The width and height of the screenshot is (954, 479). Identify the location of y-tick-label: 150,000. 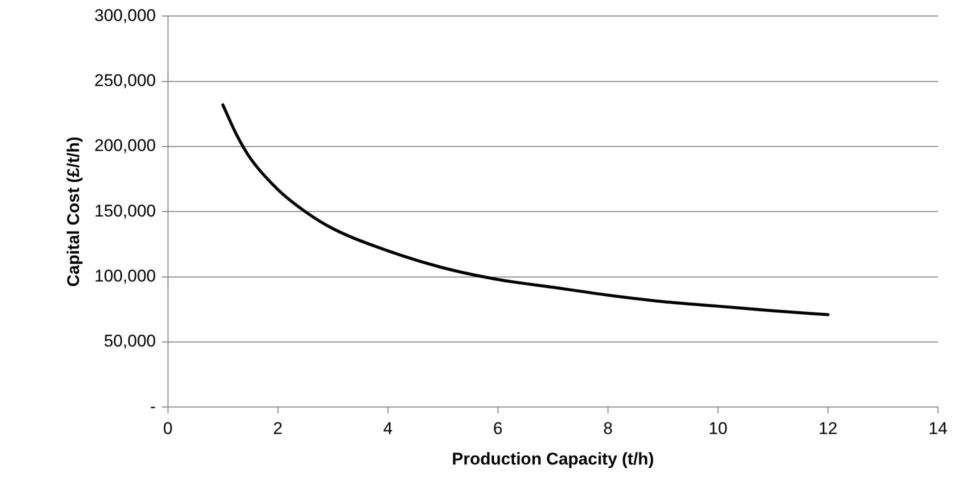
(125, 210).